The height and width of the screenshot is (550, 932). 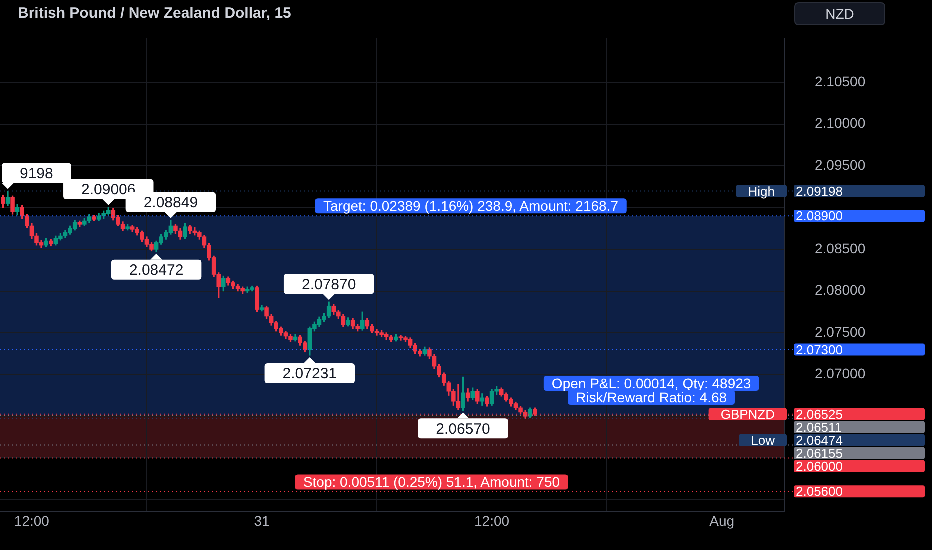 I want to click on ref-line-label: 2.06155, so click(x=819, y=453).